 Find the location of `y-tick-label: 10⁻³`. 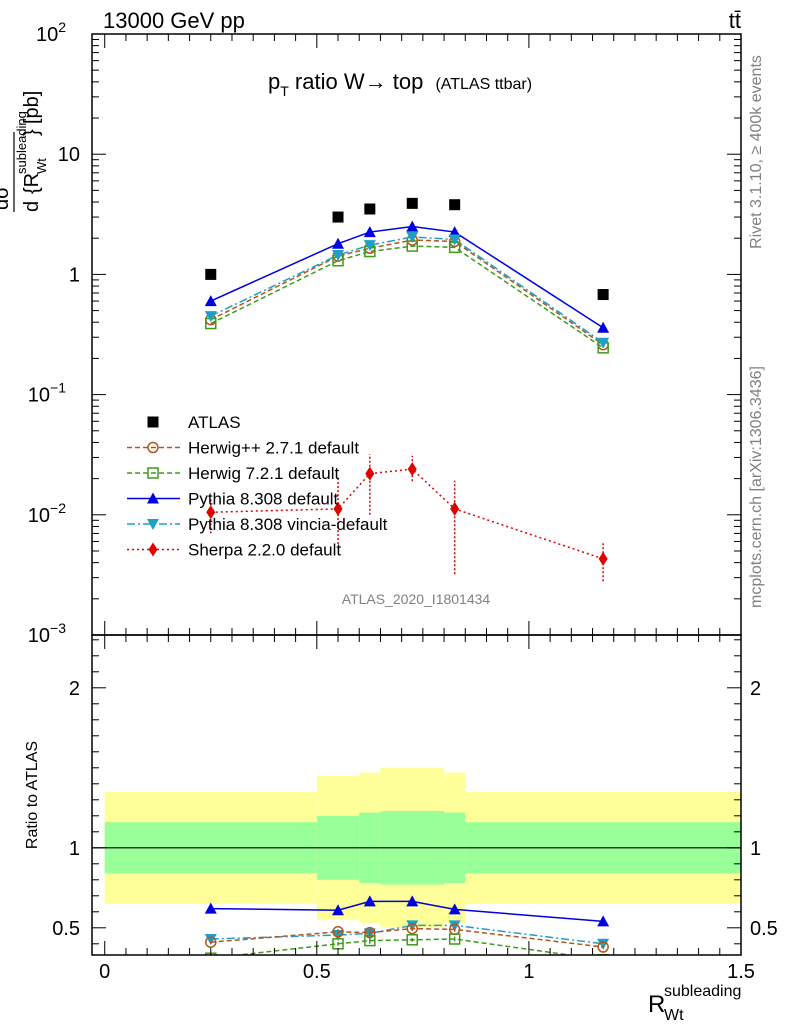

y-tick-label: 10⁻³ is located at coordinates (47, 633).